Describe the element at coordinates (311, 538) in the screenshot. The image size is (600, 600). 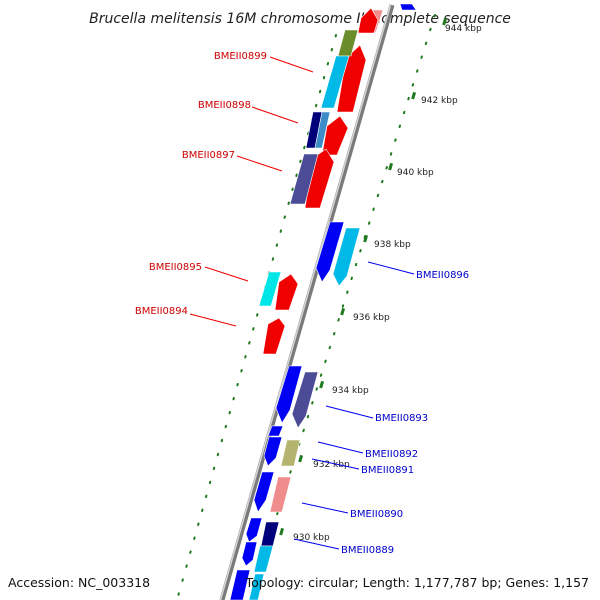
I see `tick-label-930: 930 kbp` at that location.